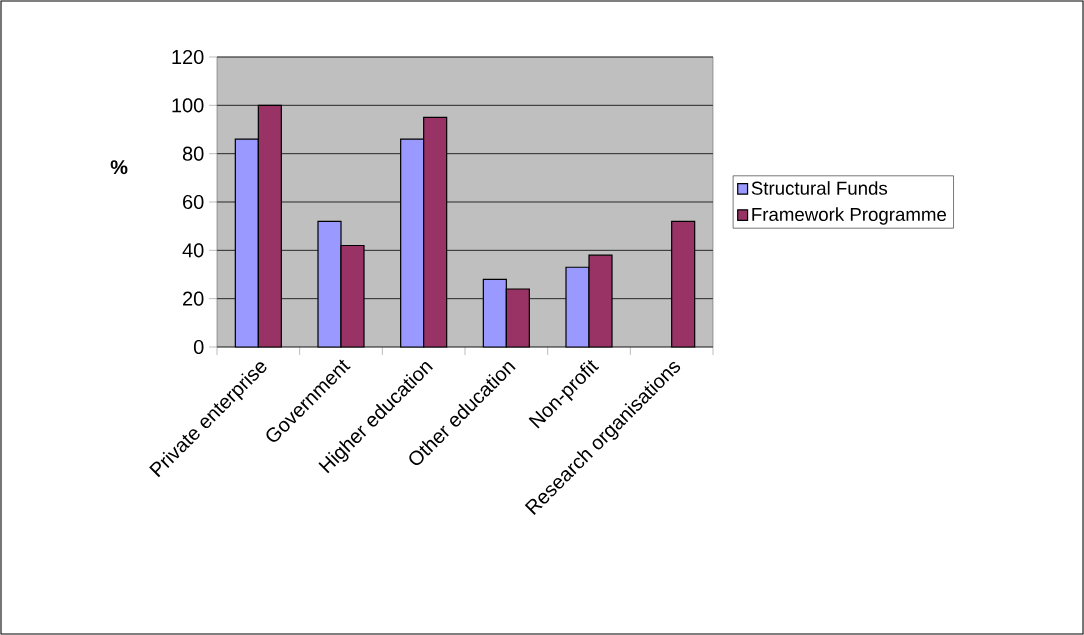 The width and height of the screenshot is (1084, 635). I want to click on y-tick-label: 100, so click(188, 105).